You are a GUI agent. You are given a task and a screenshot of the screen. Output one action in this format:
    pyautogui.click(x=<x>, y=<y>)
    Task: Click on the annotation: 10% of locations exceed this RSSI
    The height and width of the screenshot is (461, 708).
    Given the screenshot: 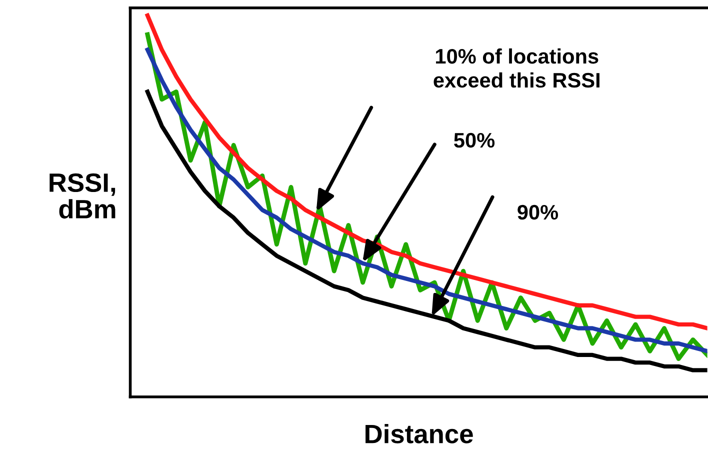 What is the action you would take?
    pyautogui.click(x=517, y=68)
    